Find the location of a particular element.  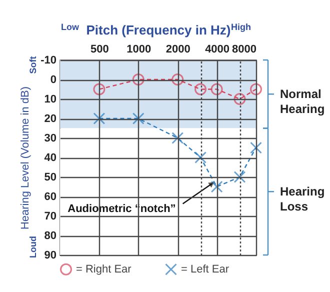

text: High is located at coordinates (241, 27).